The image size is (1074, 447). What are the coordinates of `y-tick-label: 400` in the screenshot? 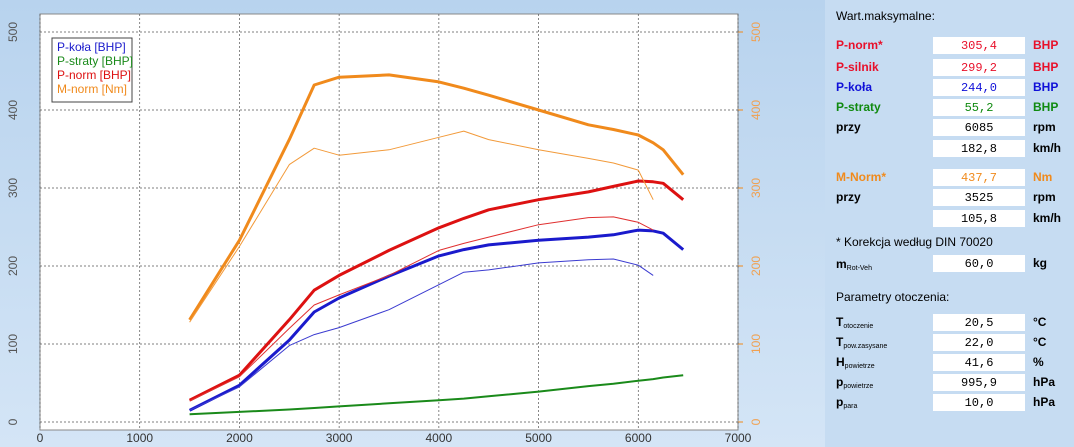 It's located at (13, 110).